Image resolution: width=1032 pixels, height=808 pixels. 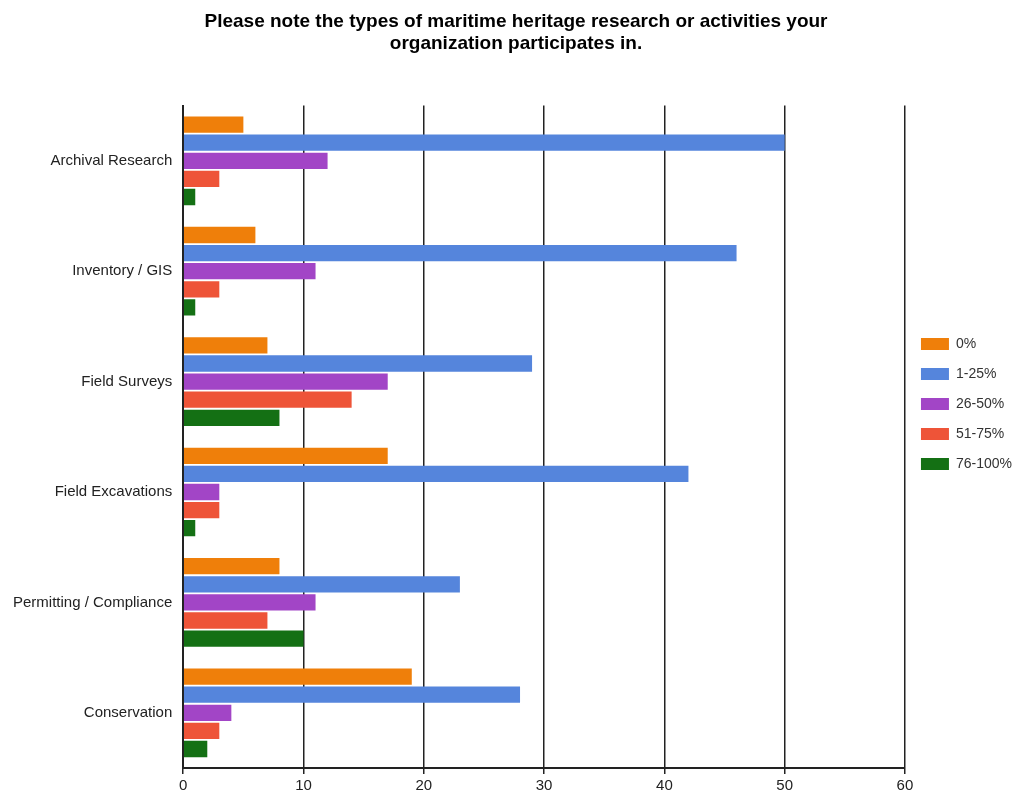 I want to click on y-tick-label: Field Surveys, so click(x=127, y=380).